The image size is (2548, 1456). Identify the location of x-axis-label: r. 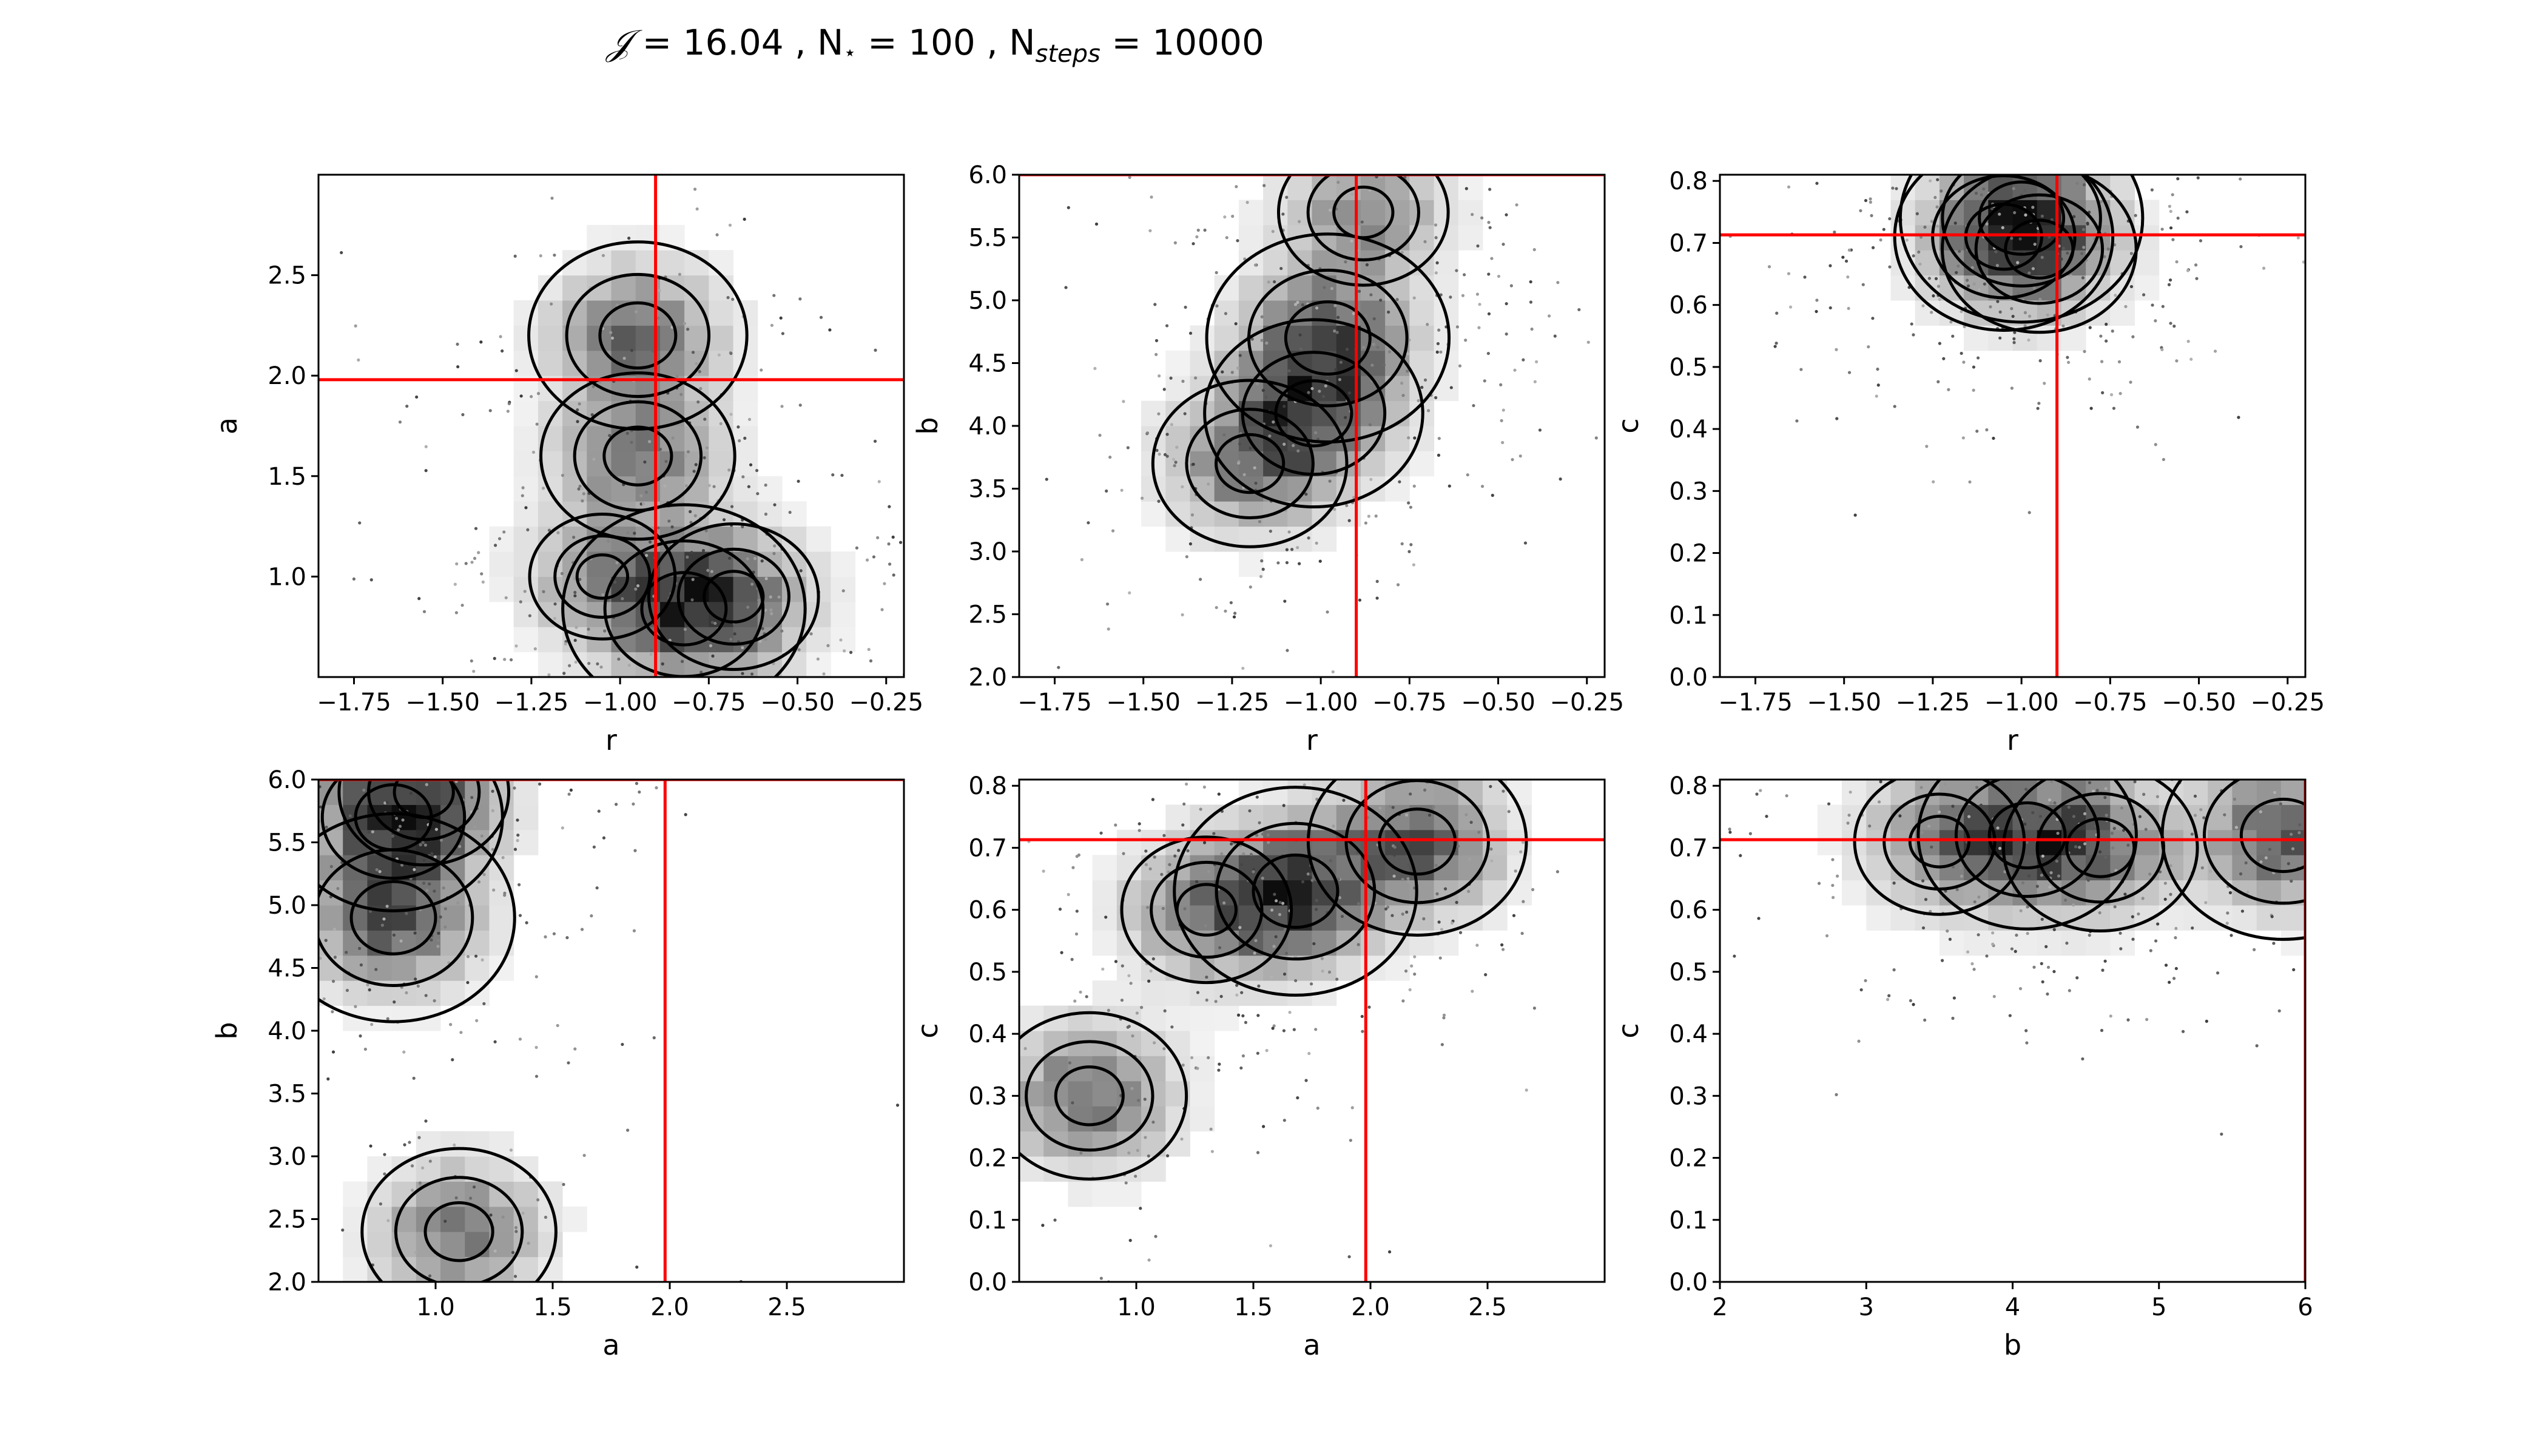
(1312, 740).